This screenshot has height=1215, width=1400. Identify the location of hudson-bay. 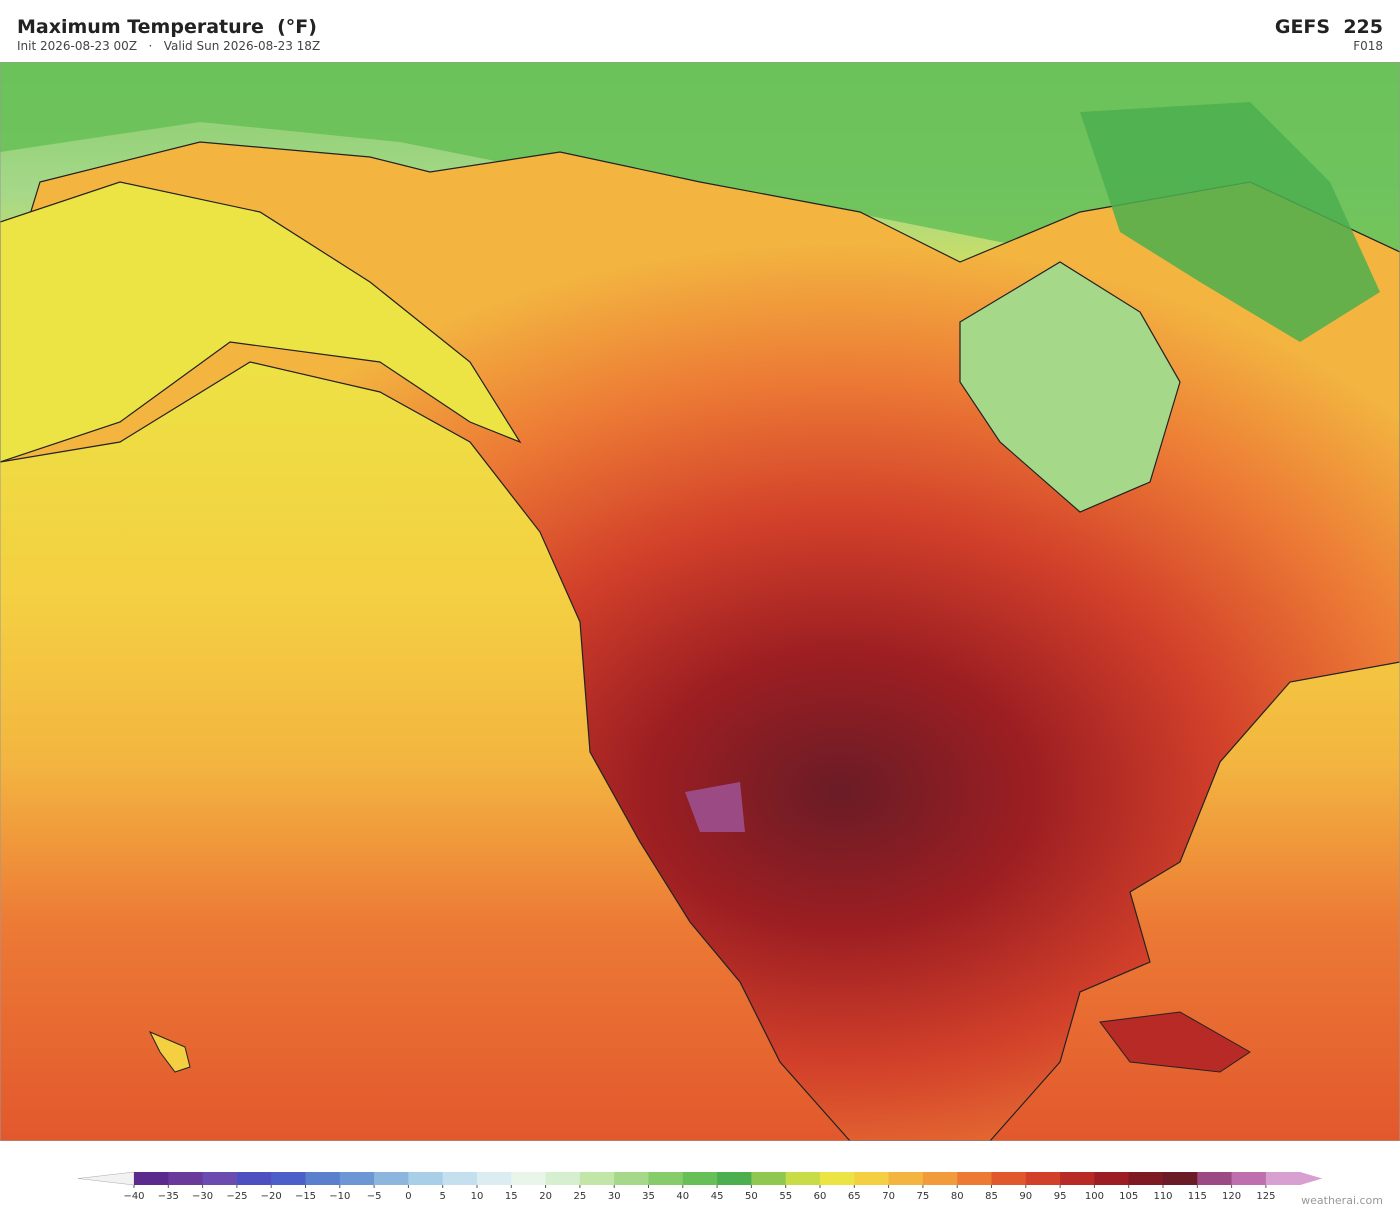
(1070, 387).